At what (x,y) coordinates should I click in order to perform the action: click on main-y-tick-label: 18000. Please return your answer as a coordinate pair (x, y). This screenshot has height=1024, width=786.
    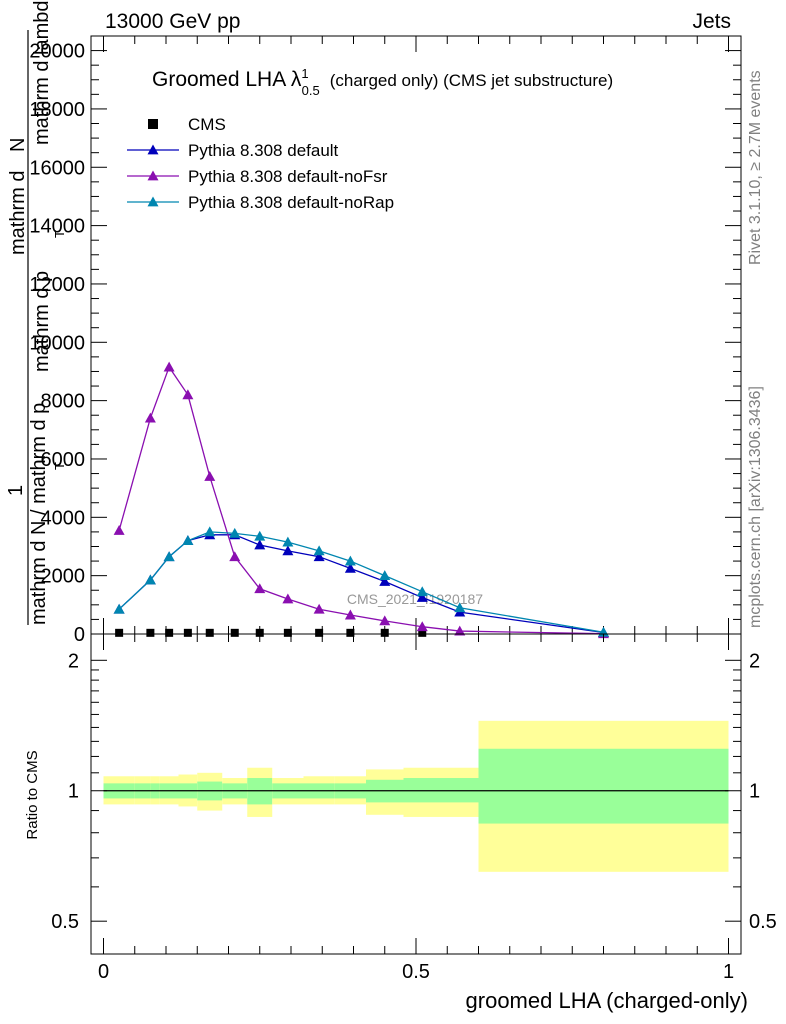
    Looking at the image, I should click on (57, 110).